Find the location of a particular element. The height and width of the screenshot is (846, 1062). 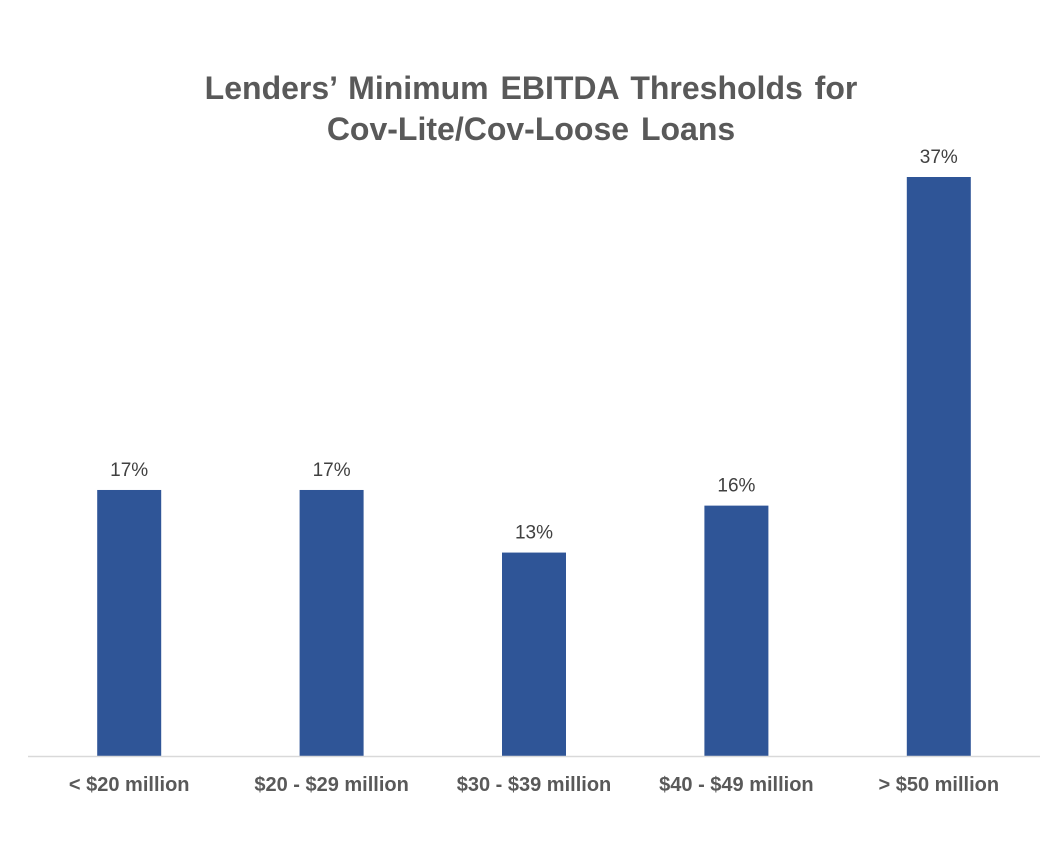

data-label-1: 17% is located at coordinates (332, 470).